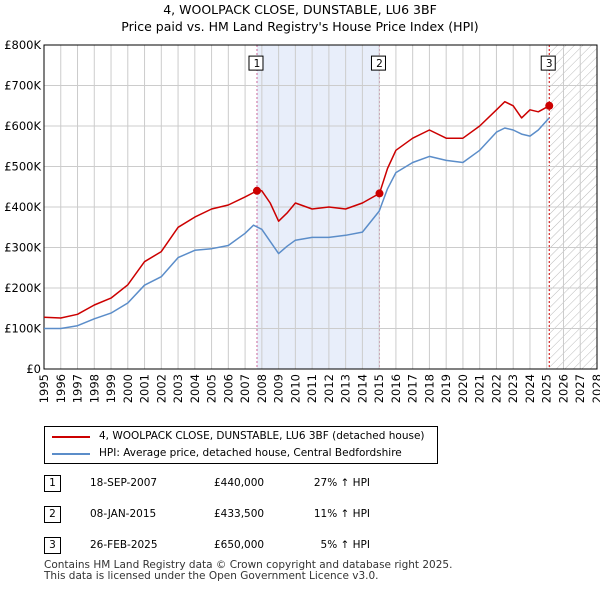 The height and width of the screenshot is (590, 600). What do you see at coordinates (71, 454) in the screenshot?
I see `legend-swatch-blue` at bounding box center [71, 454].